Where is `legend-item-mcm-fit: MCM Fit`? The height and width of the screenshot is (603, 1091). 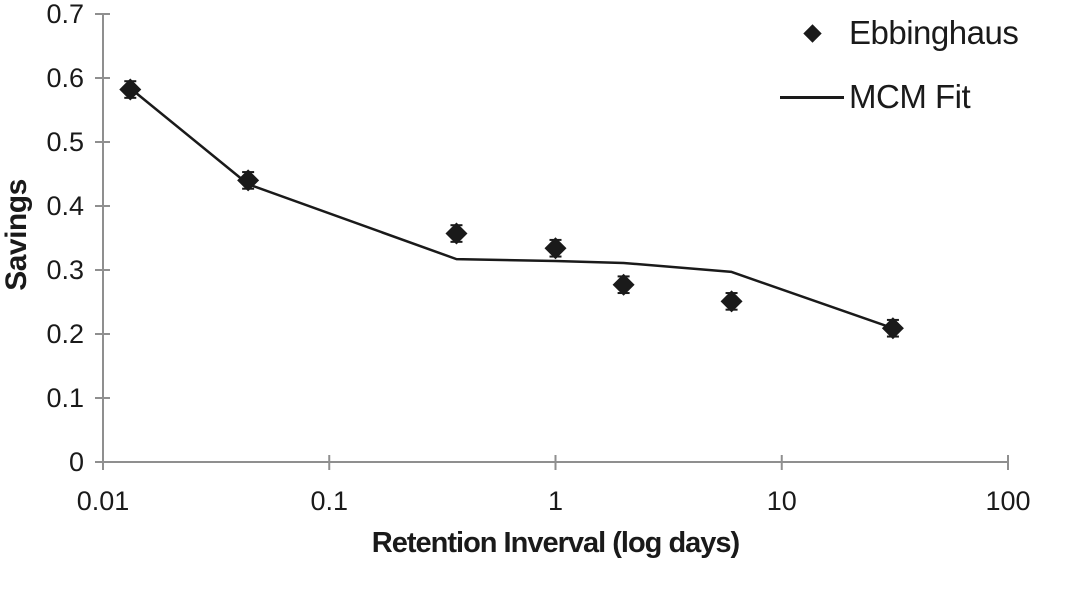
legend-item-mcm-fit: MCM Fit is located at coordinates (898, 97).